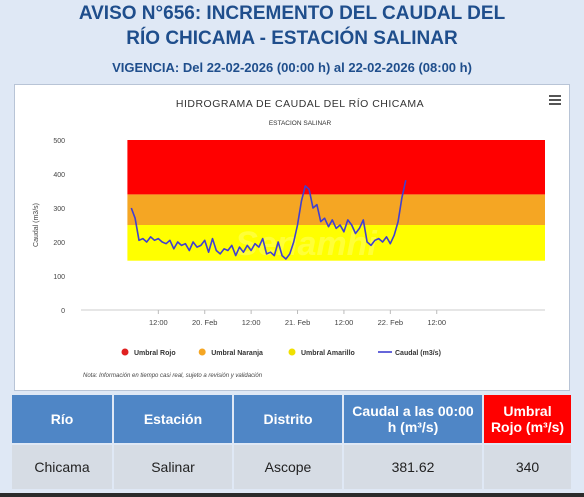  What do you see at coordinates (292, 38) in the screenshot?
I see `page-title-line-2: RÍO CHICAMA - ESTACIÓN SALINAR` at bounding box center [292, 38].